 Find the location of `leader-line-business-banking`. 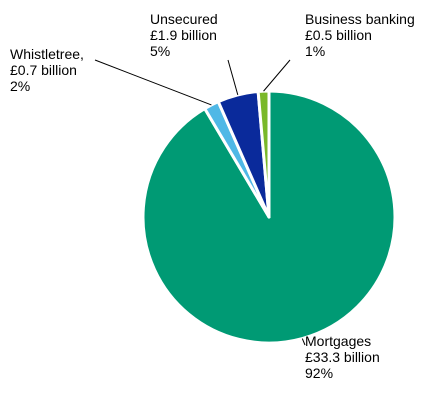

leader-line-business-banking is located at coordinates (277, 75).